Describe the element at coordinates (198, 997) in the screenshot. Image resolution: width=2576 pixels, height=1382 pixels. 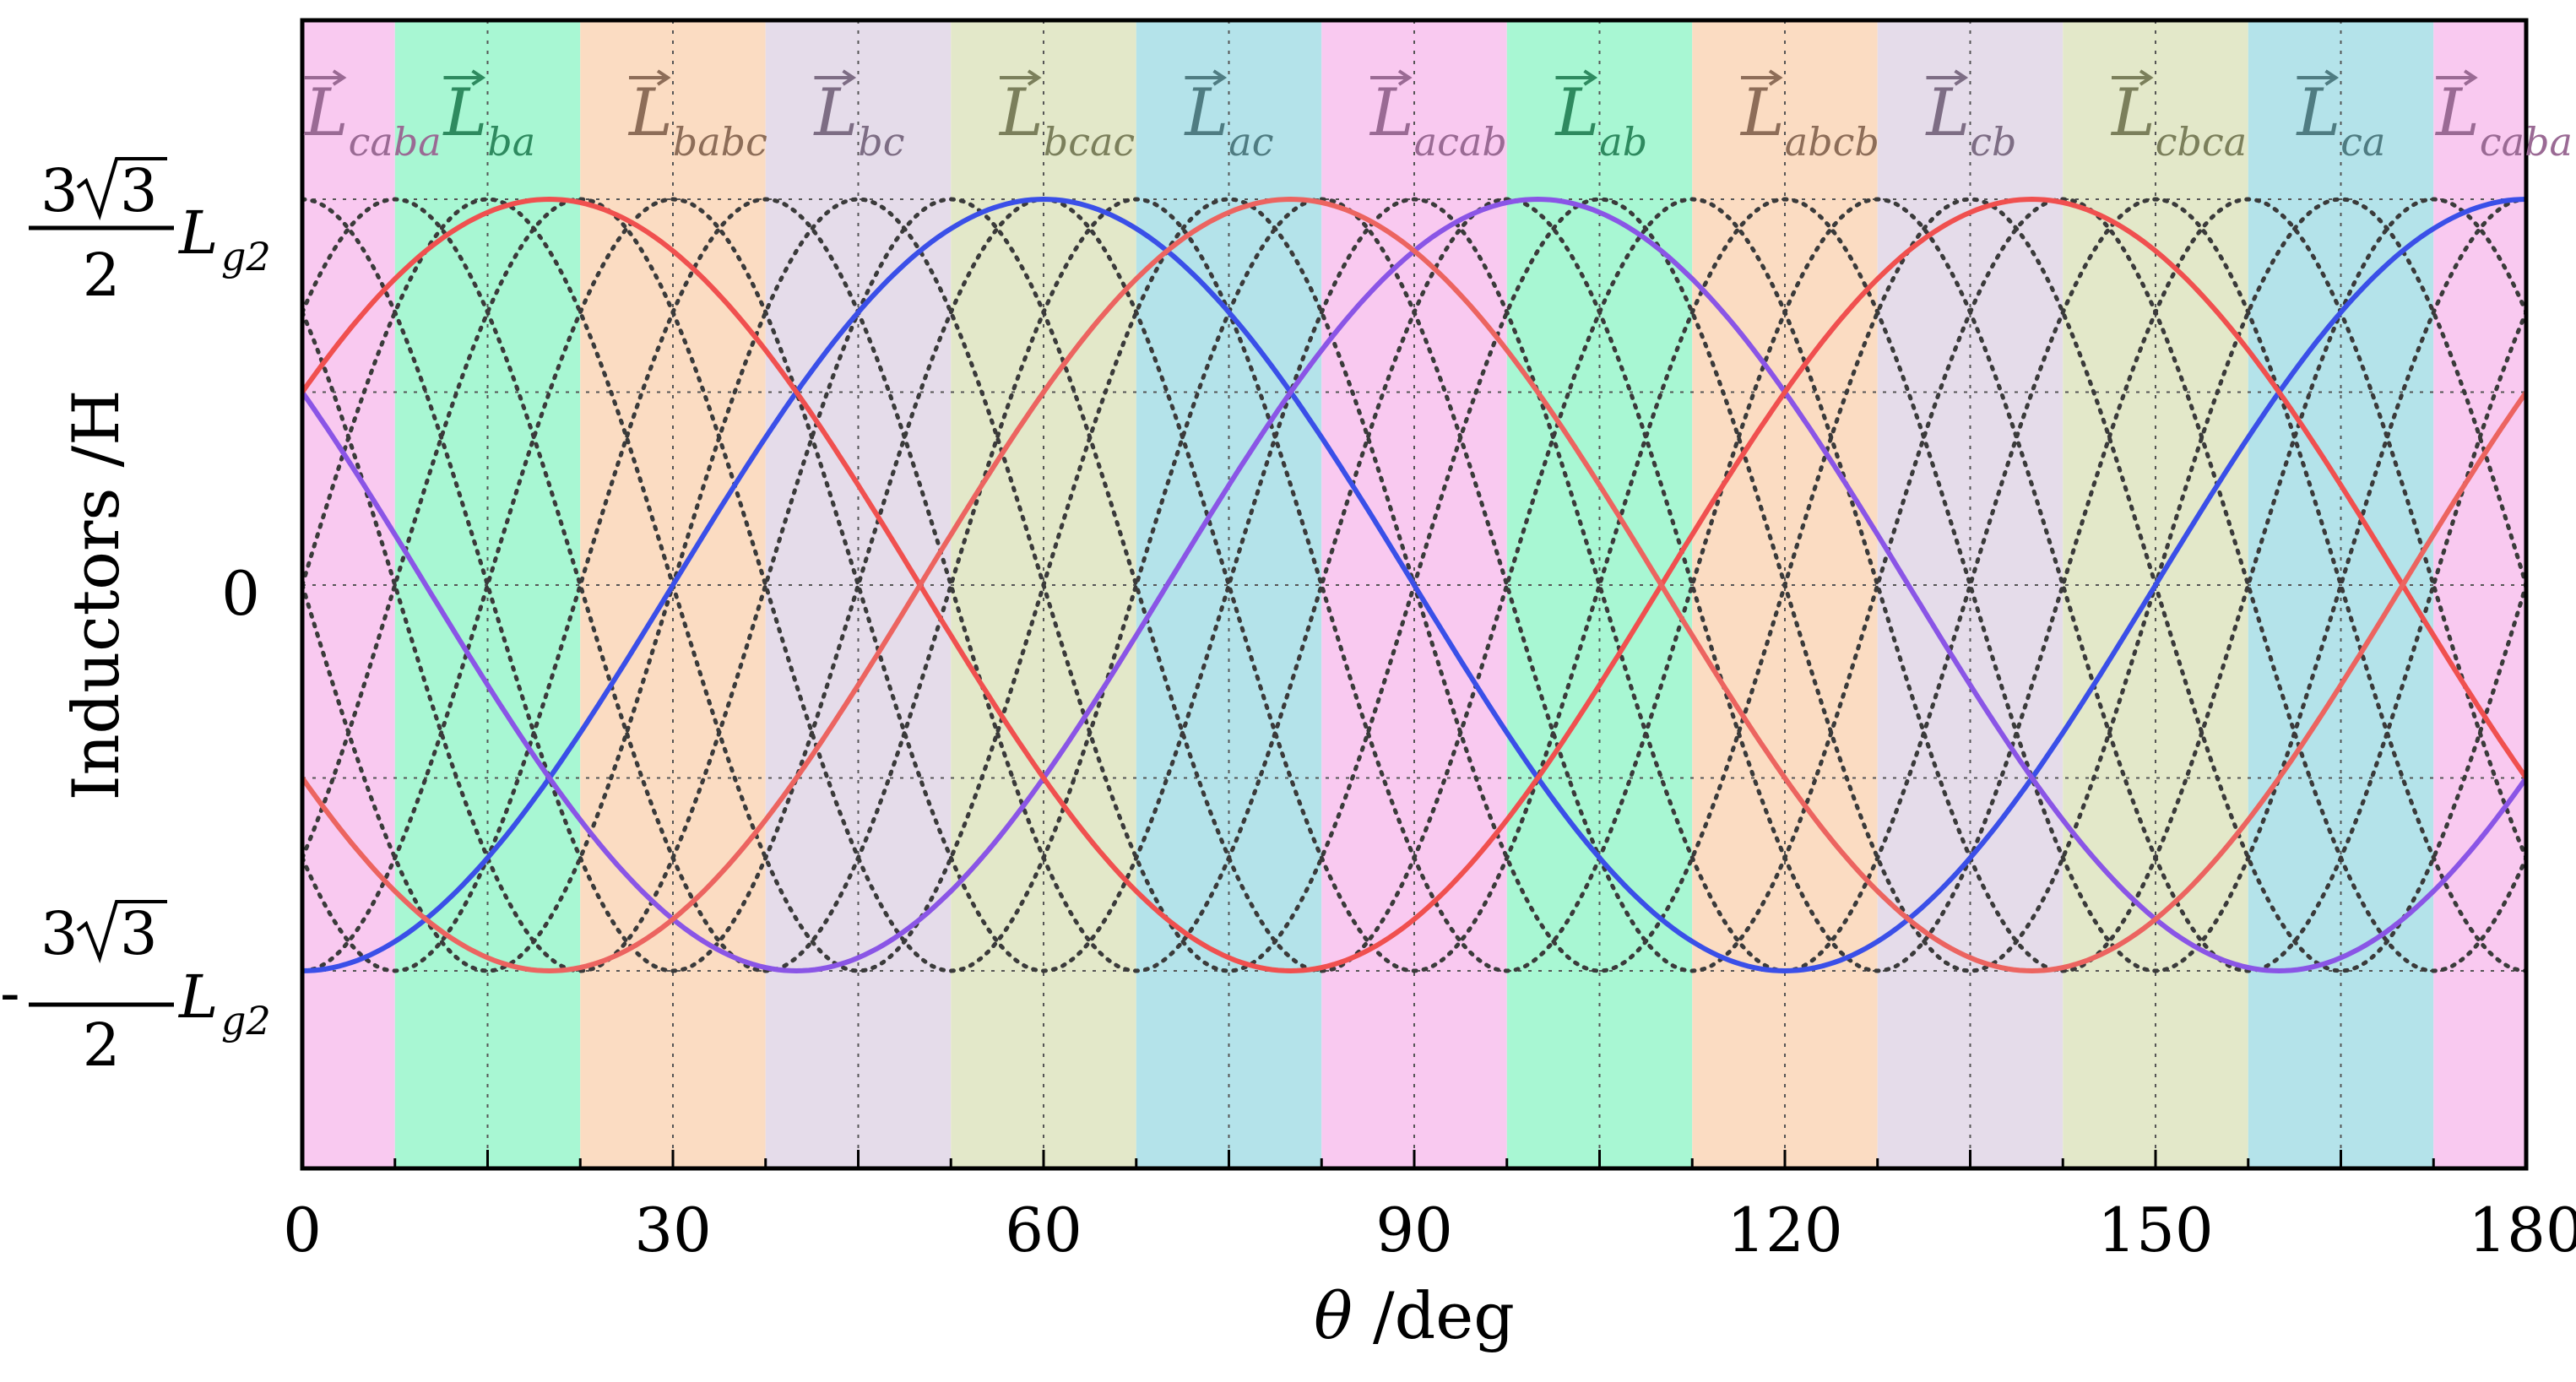
I see `y-tick-bottom-symbol: L` at that location.